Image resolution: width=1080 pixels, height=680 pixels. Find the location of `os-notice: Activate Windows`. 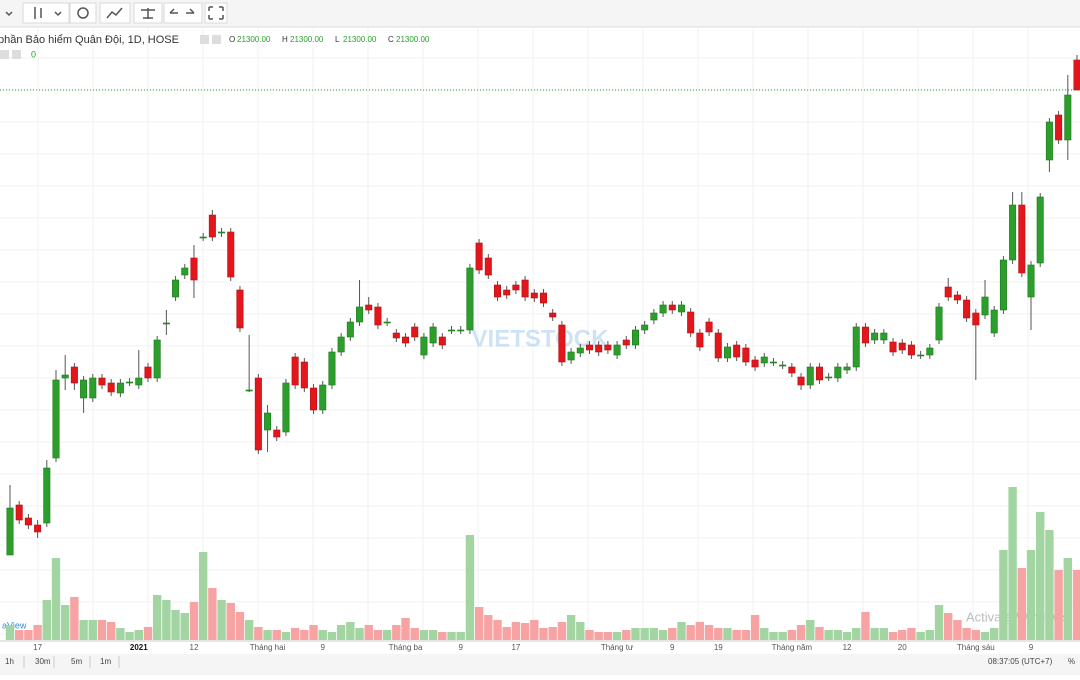

os-notice: Activate Windows is located at coordinates (1017, 616).